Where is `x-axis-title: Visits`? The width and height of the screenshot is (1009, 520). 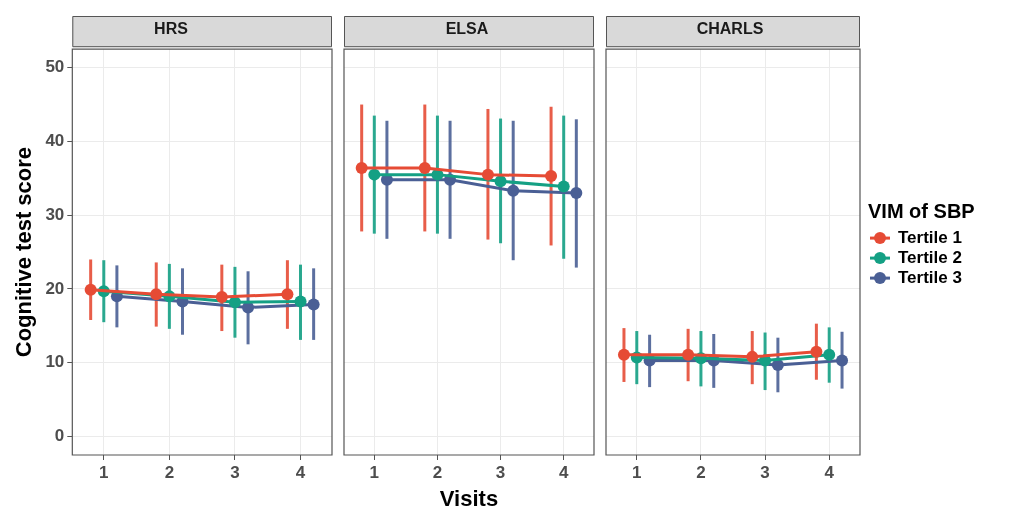 x-axis-title: Visits is located at coordinates (469, 498).